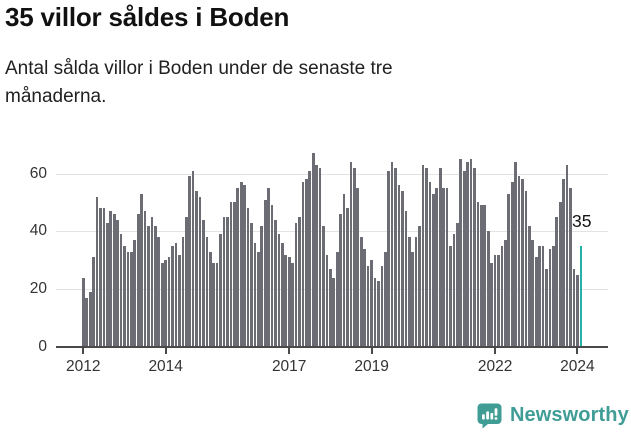 This screenshot has height=439, width=631. I want to click on x-axis-tick-2014, so click(165, 351).